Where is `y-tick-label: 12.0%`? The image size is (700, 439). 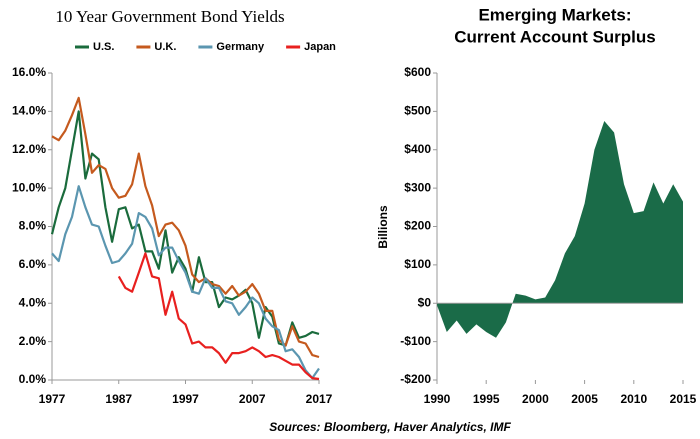
y-tick-label: 12.0% is located at coordinates (29, 149).